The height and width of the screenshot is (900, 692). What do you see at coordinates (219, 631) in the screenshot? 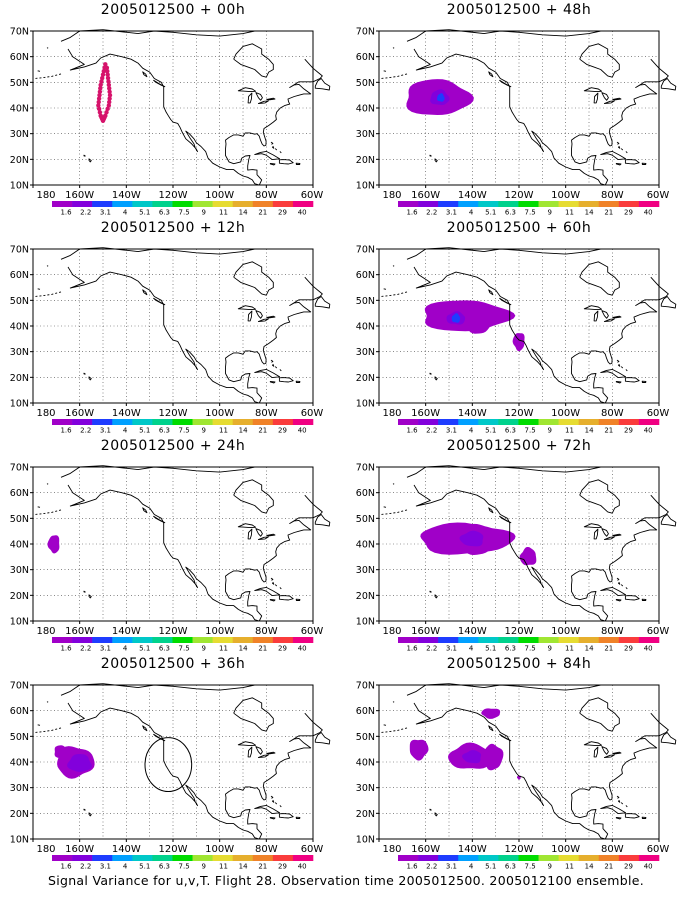
I see `lon-label: 100W` at bounding box center [219, 631].